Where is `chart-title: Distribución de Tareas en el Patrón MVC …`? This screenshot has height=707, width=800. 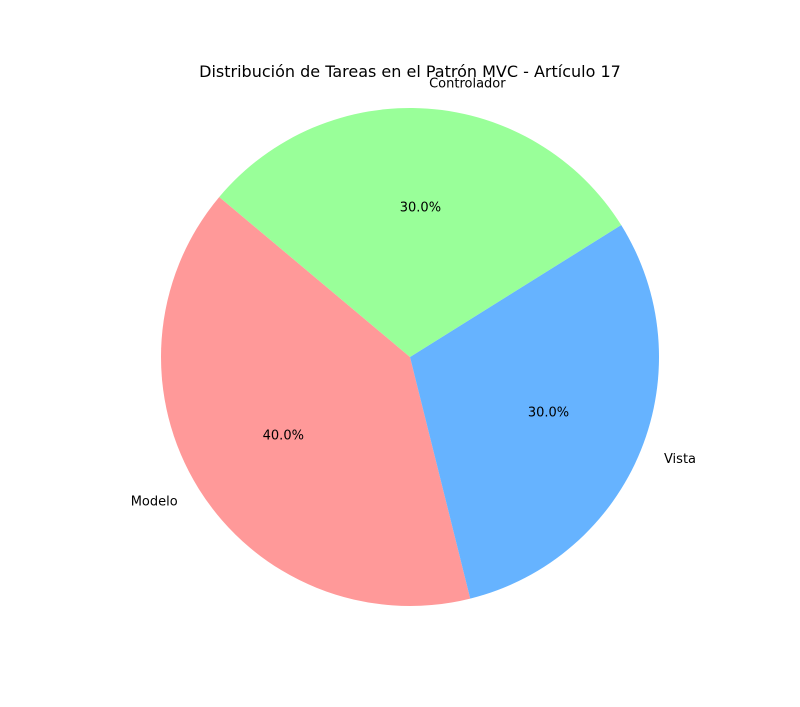
chart-title: Distribución de Tareas en el Patrón MVC … is located at coordinates (410, 71).